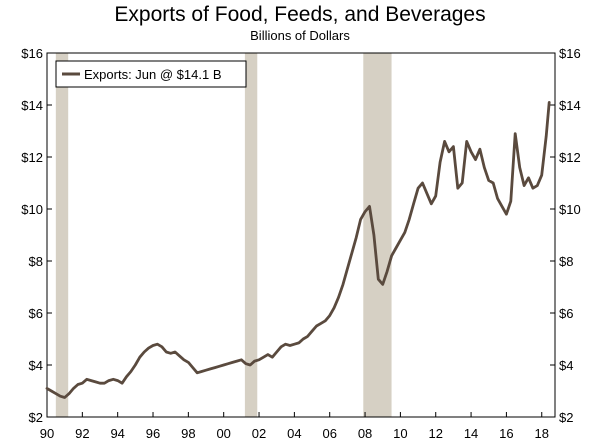 The height and width of the screenshot is (447, 600). Describe the element at coordinates (566, 261) in the screenshot. I see `y-tick-label-right: $8` at that location.